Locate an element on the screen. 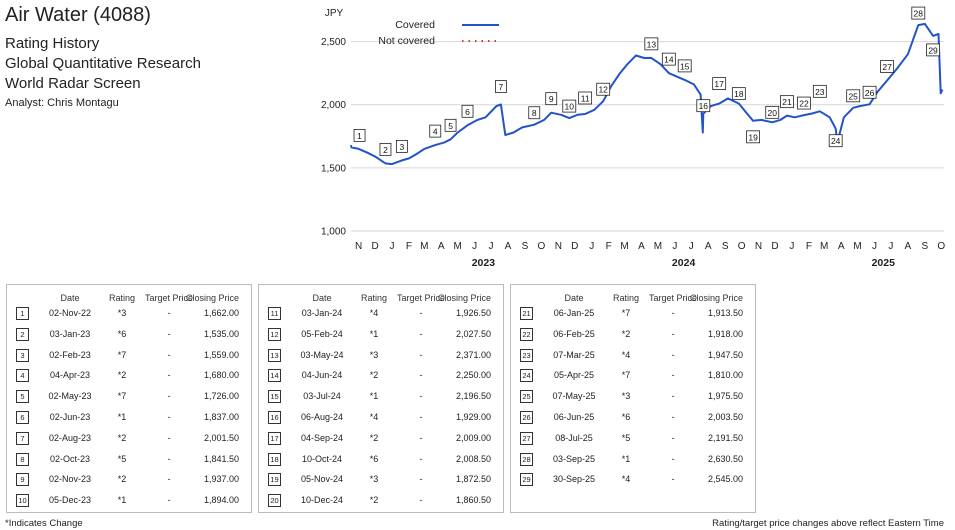  table-header-target-price: Target Price is located at coordinates (673, 298).